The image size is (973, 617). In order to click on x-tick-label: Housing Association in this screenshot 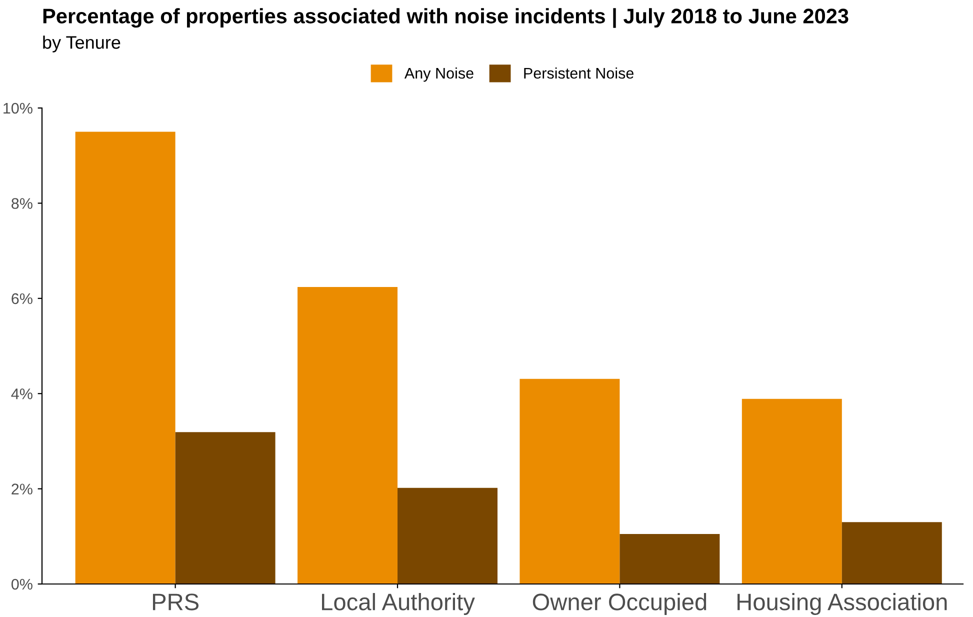, I will do `click(842, 604)`.